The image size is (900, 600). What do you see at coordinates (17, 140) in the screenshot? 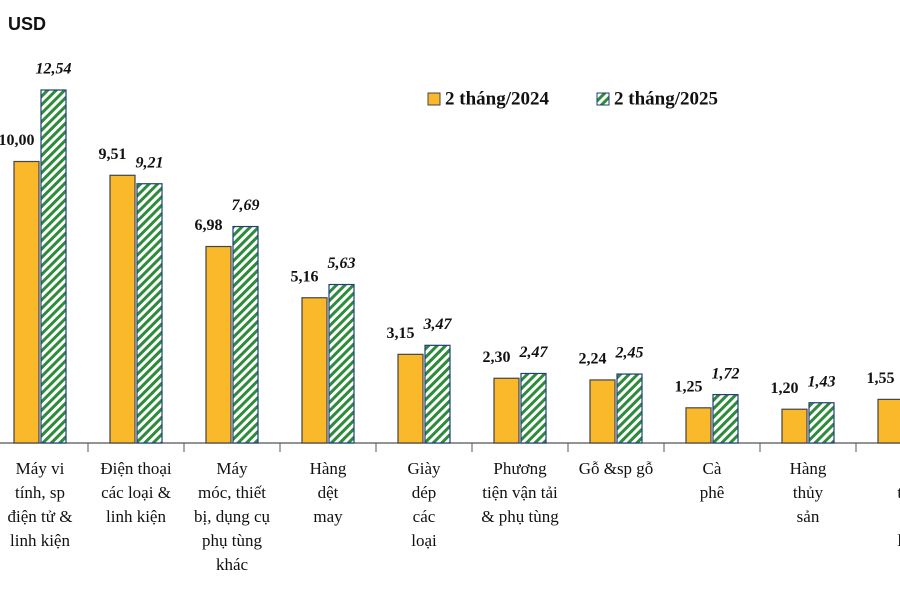
I see `value-label: 10,00` at bounding box center [17, 140].